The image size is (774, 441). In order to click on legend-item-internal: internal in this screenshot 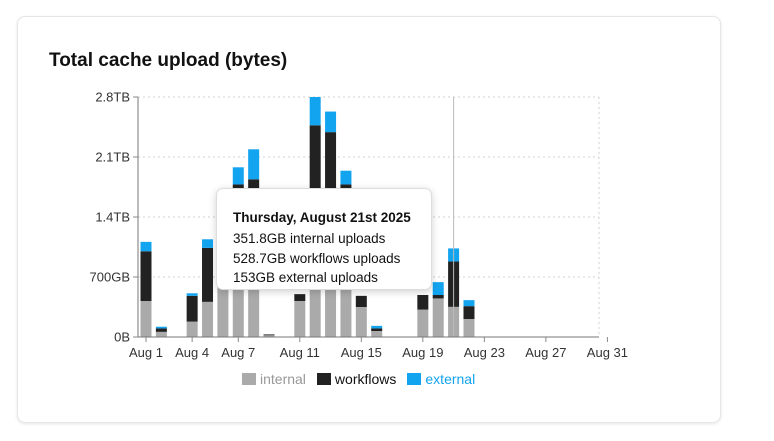, I will do `click(274, 379)`.